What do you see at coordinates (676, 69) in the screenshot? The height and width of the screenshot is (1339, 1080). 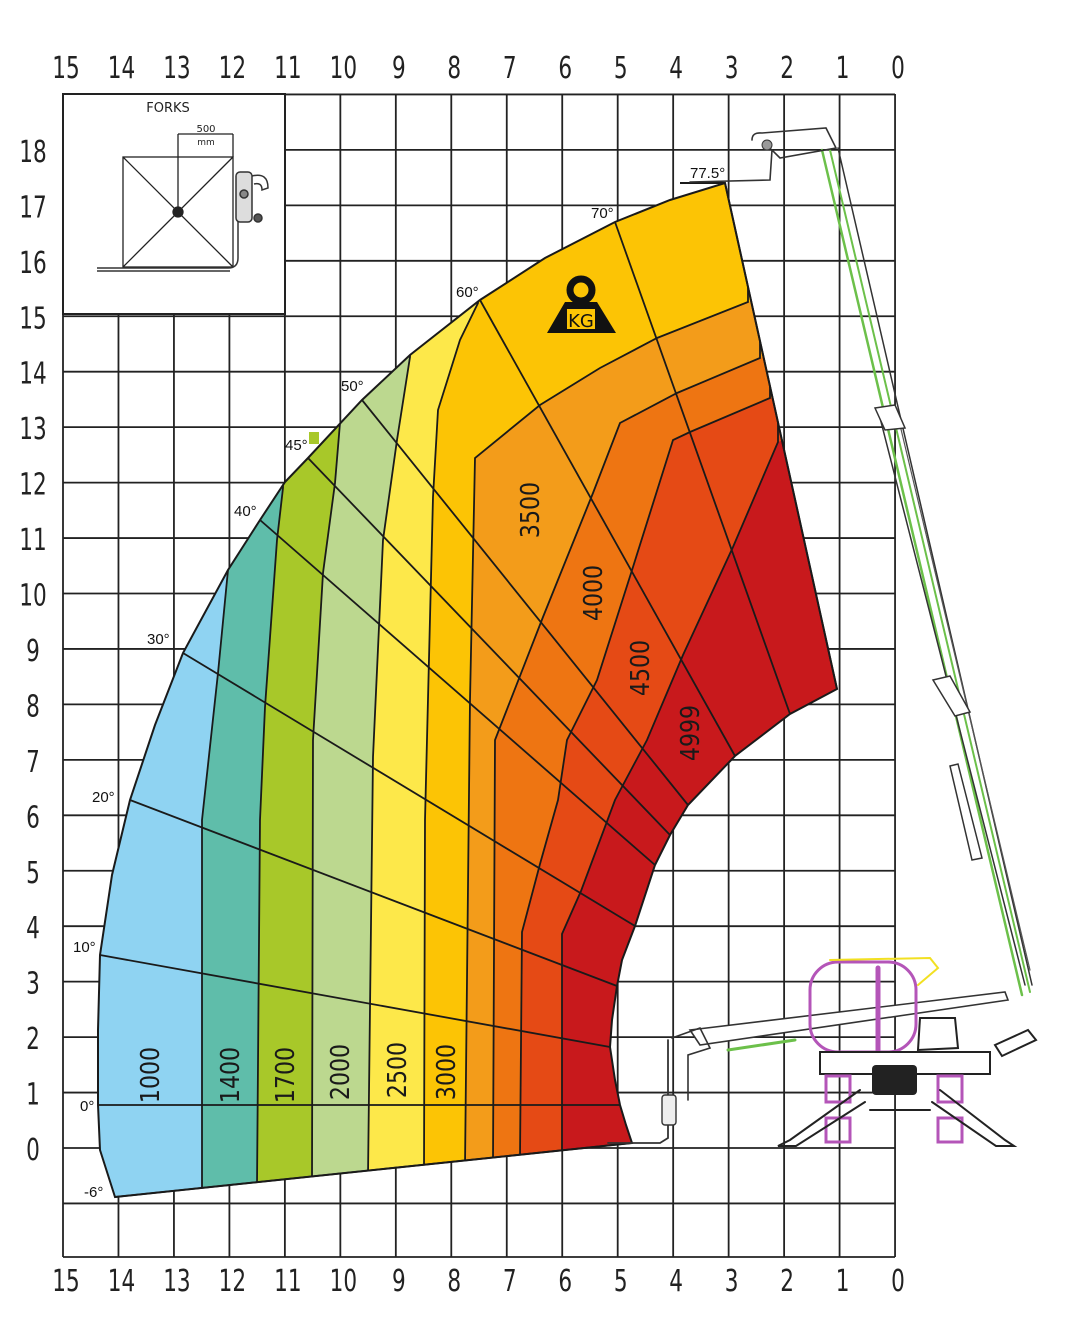 I see `x-tick-label-top: 4` at bounding box center [676, 69].